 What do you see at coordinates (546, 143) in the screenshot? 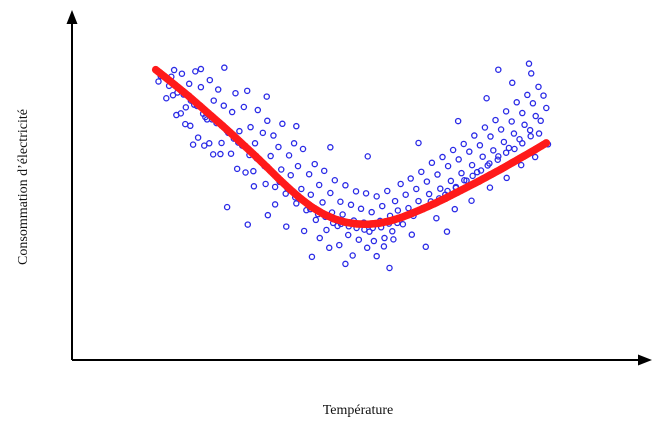
I see `fitted-curve-point` at bounding box center [546, 143].